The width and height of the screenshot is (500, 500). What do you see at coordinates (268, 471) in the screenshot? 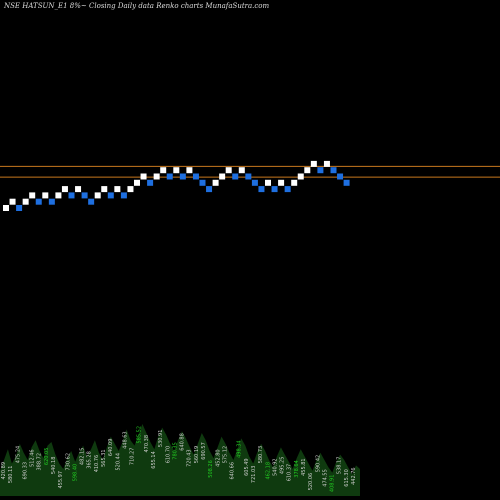
I see `volume-label: 462.18` at bounding box center [268, 471].